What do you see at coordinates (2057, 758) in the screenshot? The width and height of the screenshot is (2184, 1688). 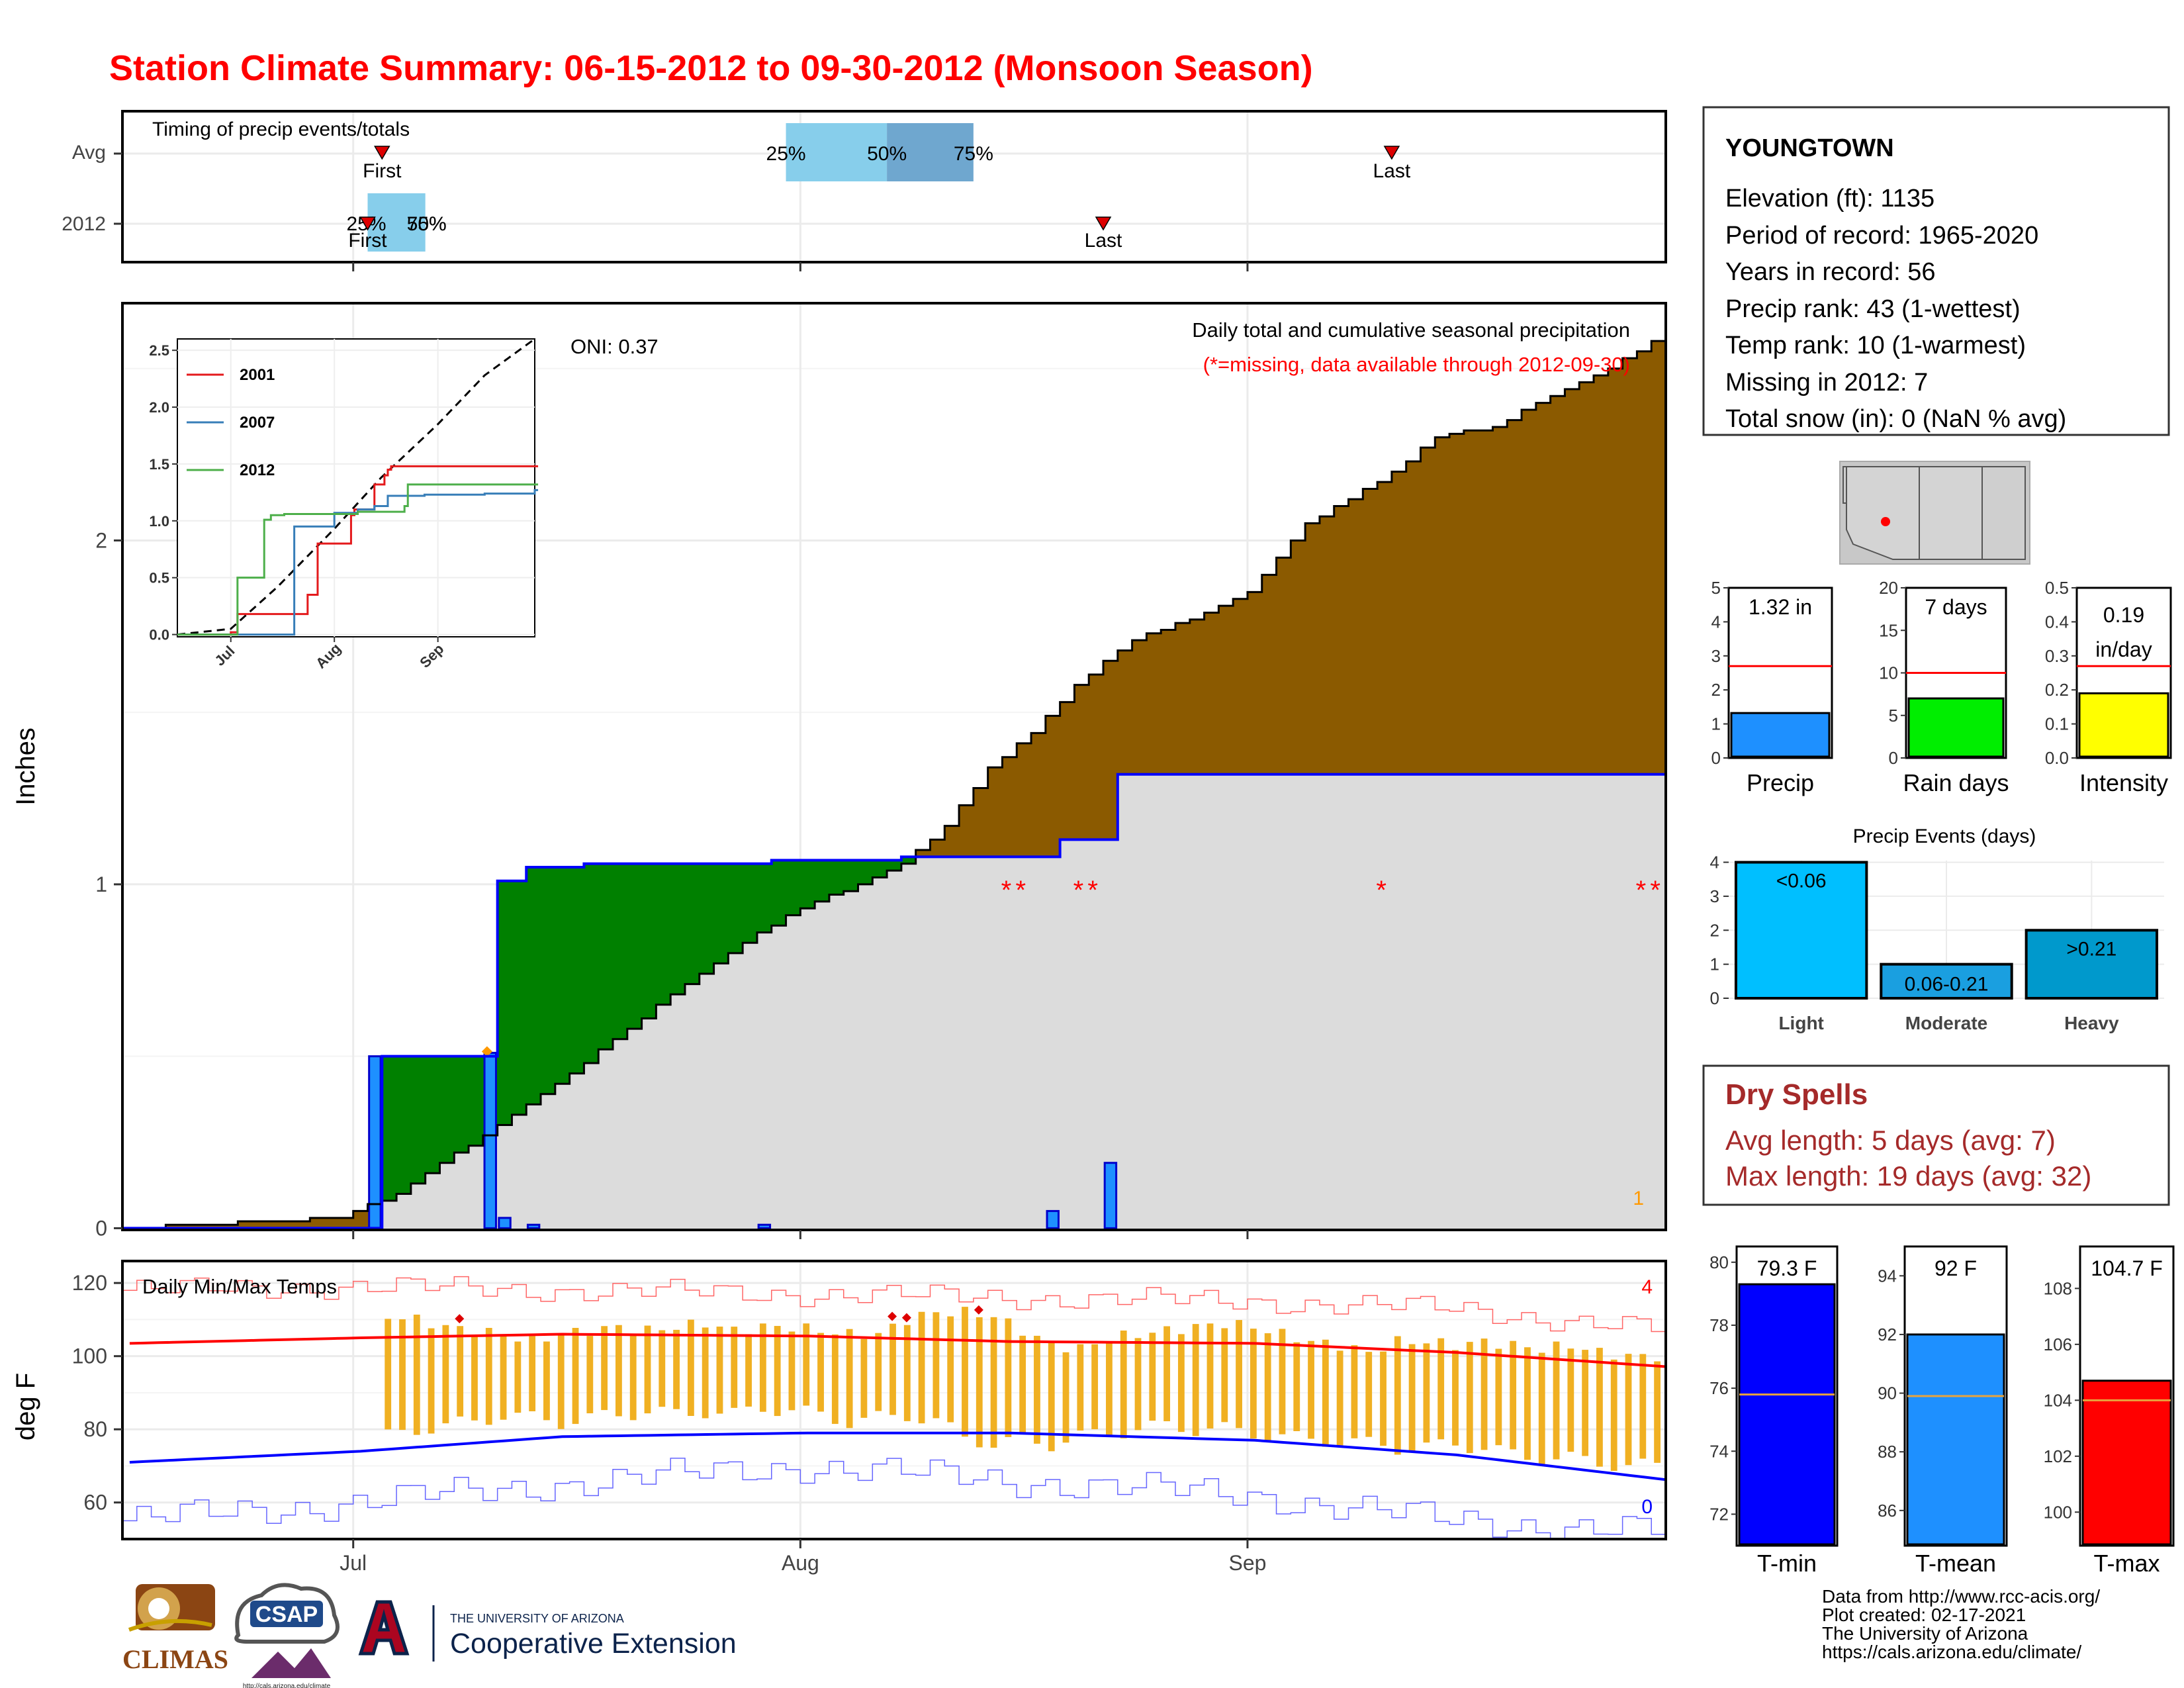 I see `mini-bar-tick-label: 0.0` at bounding box center [2057, 758].